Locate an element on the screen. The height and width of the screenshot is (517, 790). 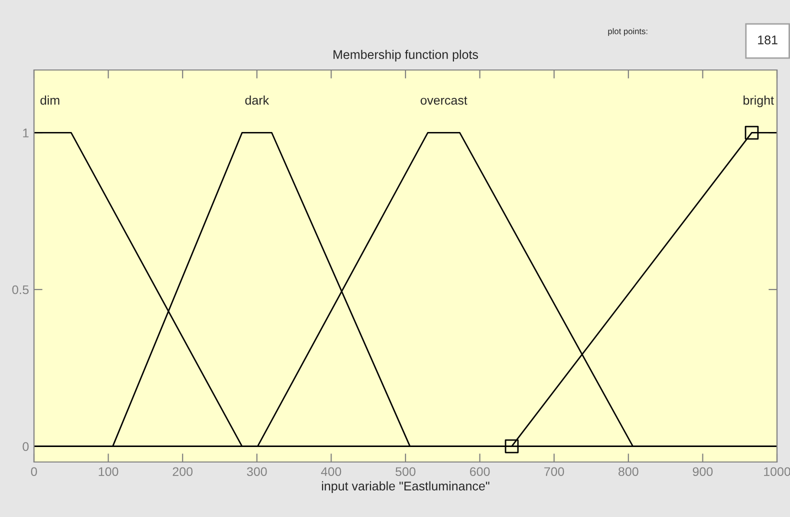
x-tick-label: 600 is located at coordinates (480, 471).